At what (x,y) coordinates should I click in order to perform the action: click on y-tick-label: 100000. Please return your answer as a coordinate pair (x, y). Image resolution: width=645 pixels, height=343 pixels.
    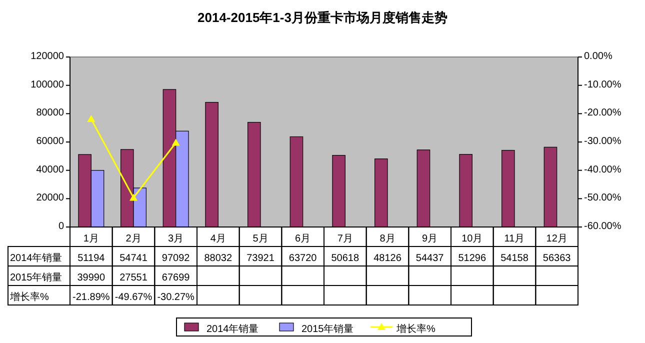
    Looking at the image, I should click on (47, 84).